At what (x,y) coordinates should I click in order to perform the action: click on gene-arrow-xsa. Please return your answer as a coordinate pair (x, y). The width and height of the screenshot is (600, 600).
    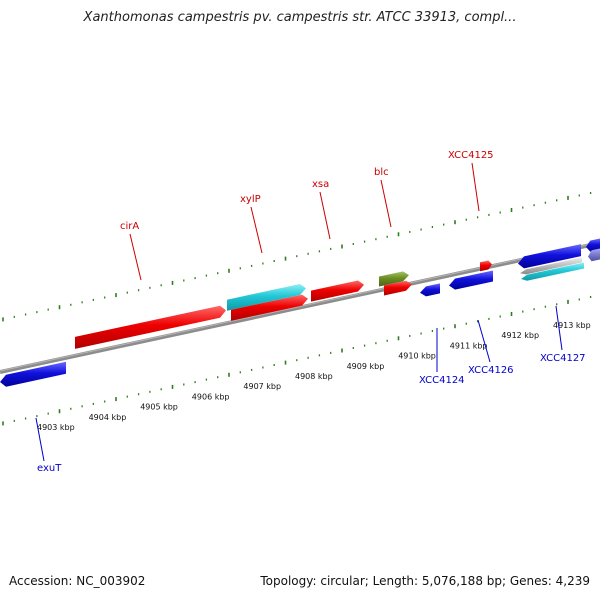
    Looking at the image, I should click on (337, 291).